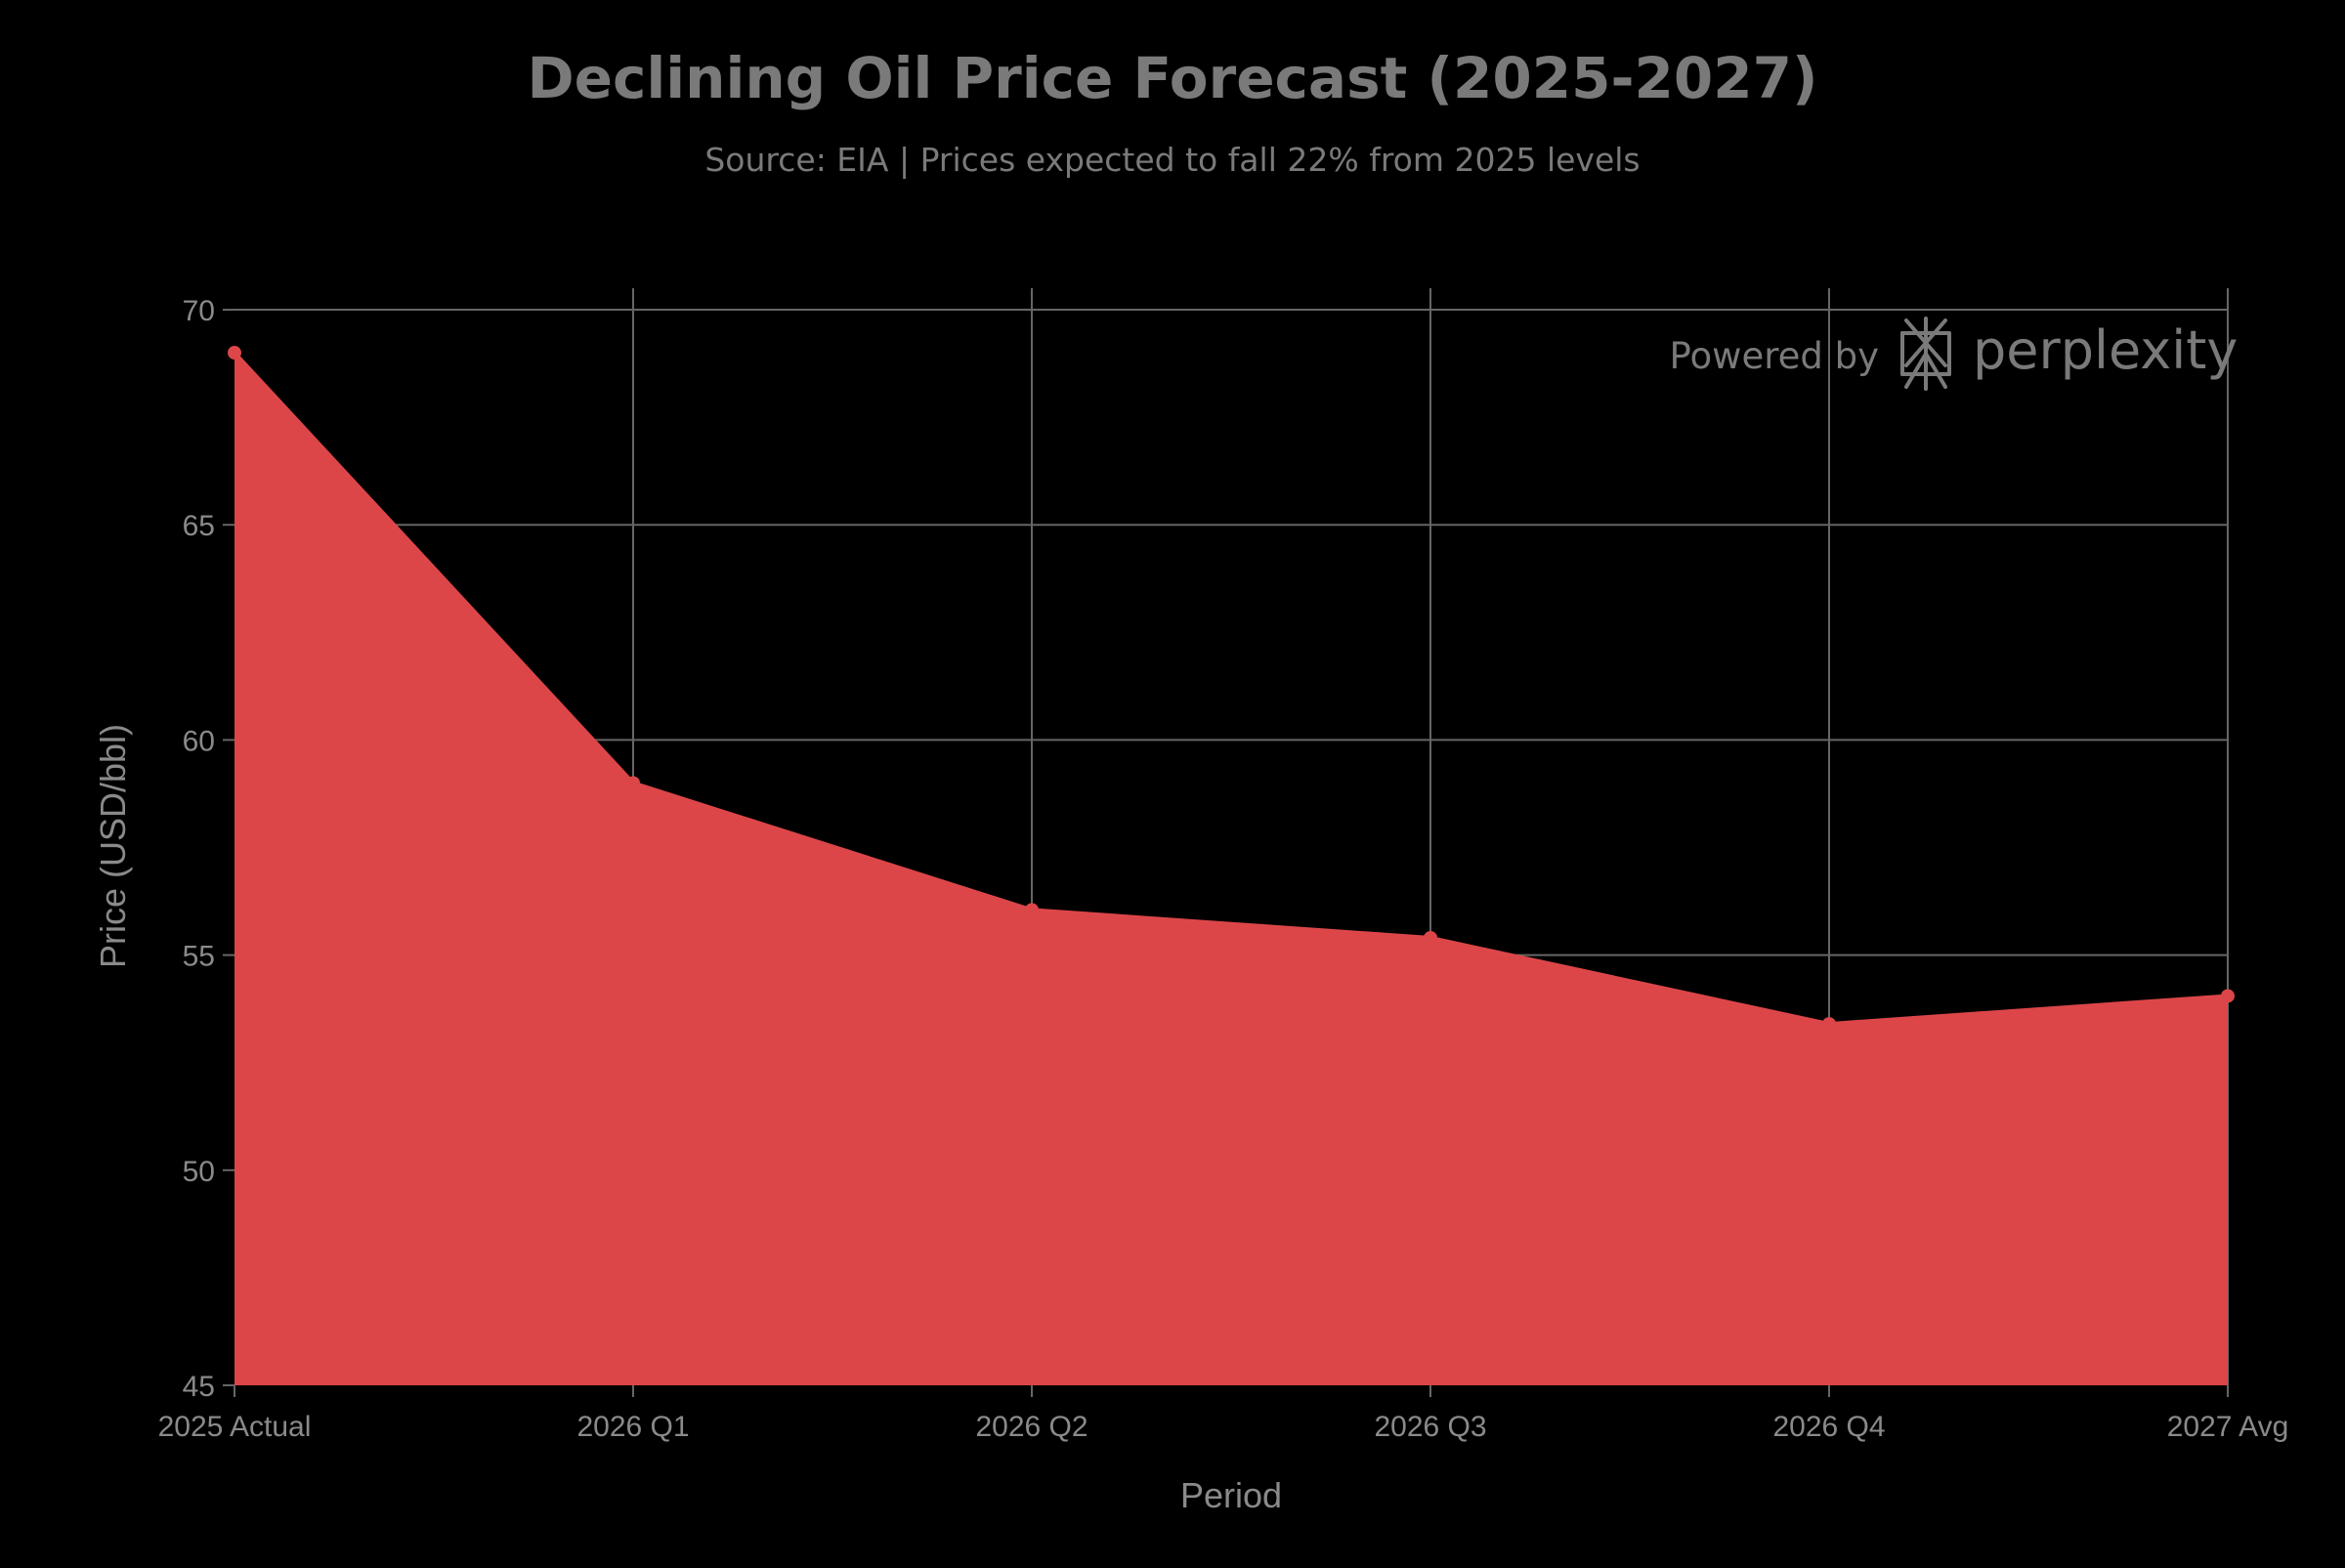 This screenshot has width=2345, height=1568. I want to click on watermark-prefix: Powered by, so click(1774, 356).